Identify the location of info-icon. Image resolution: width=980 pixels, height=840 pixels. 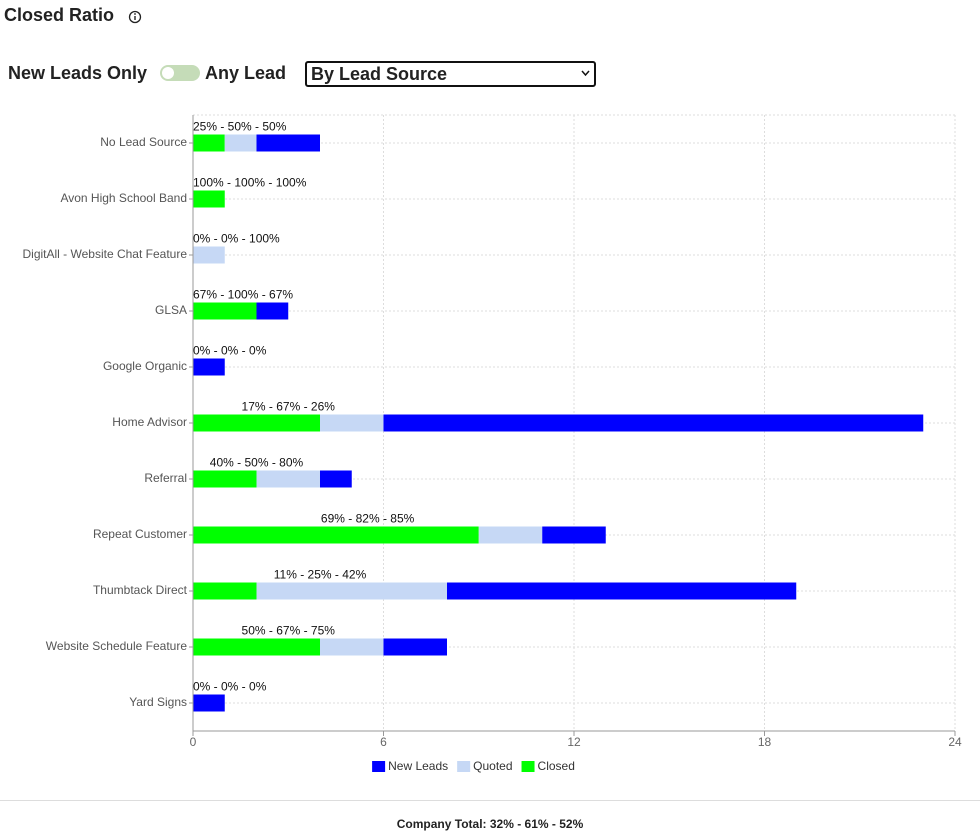
(135, 17).